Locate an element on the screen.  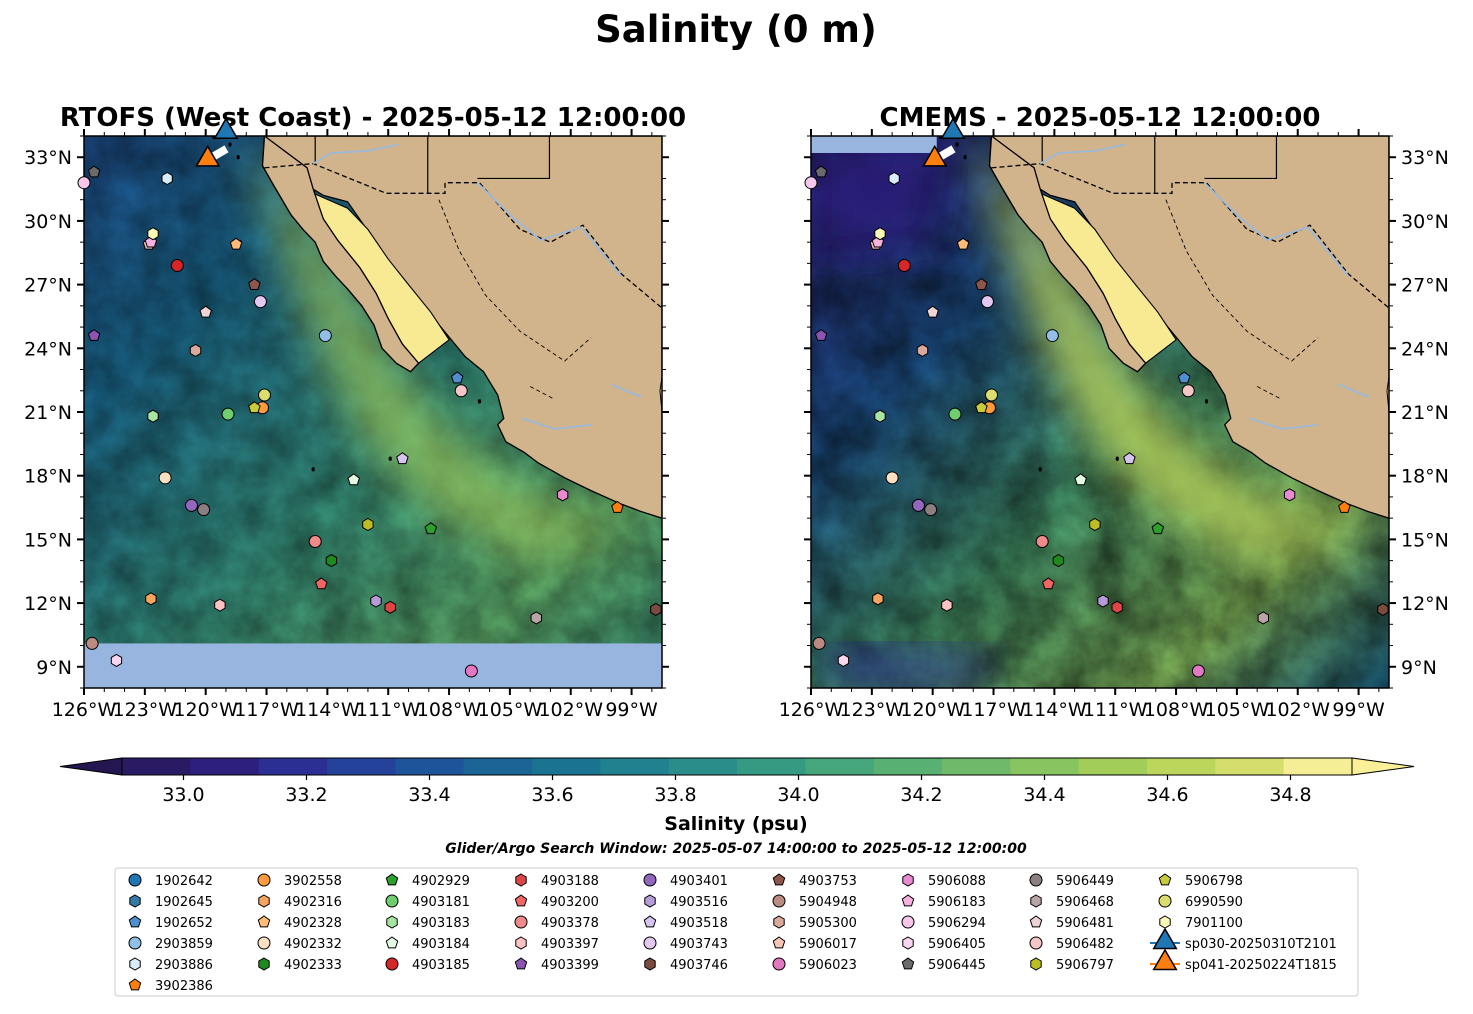
mexican-state-borders is located at coordinates (1242, 299).